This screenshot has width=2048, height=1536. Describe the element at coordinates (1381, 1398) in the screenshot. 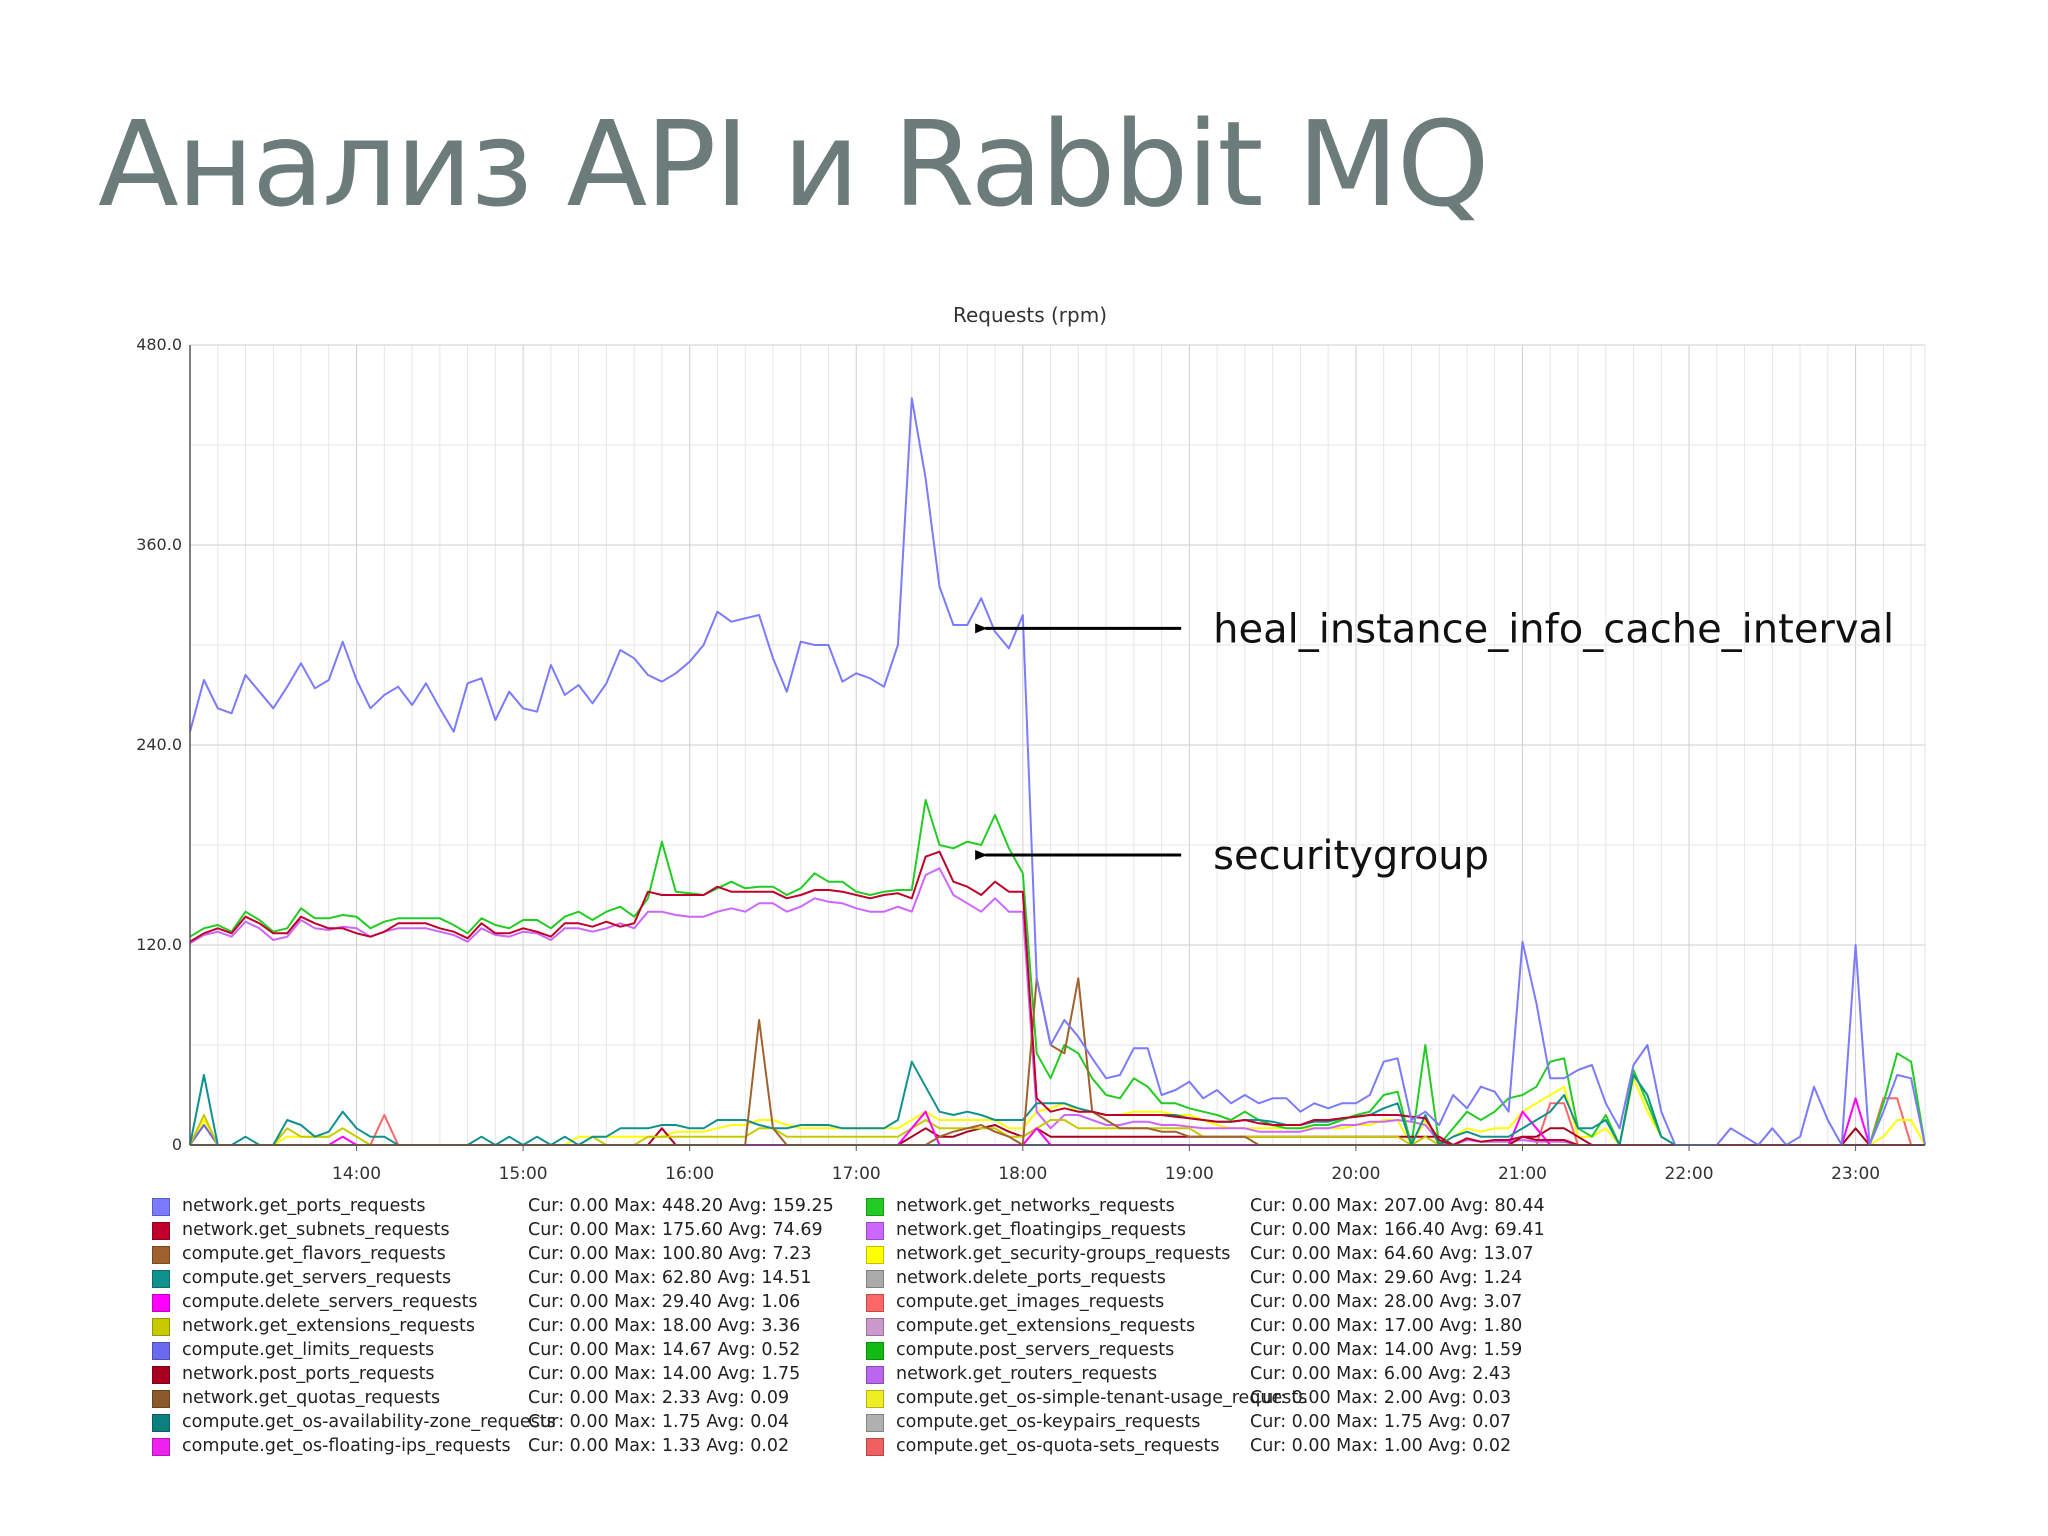

I see `legend-series-stats: Cur: 0.00 Max: 2.00 Avg: 0.03` at that location.